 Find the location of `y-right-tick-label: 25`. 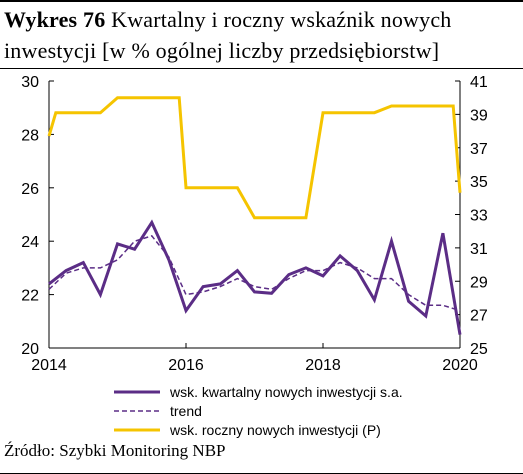

y-right-tick-label: 25 is located at coordinates (479, 349).